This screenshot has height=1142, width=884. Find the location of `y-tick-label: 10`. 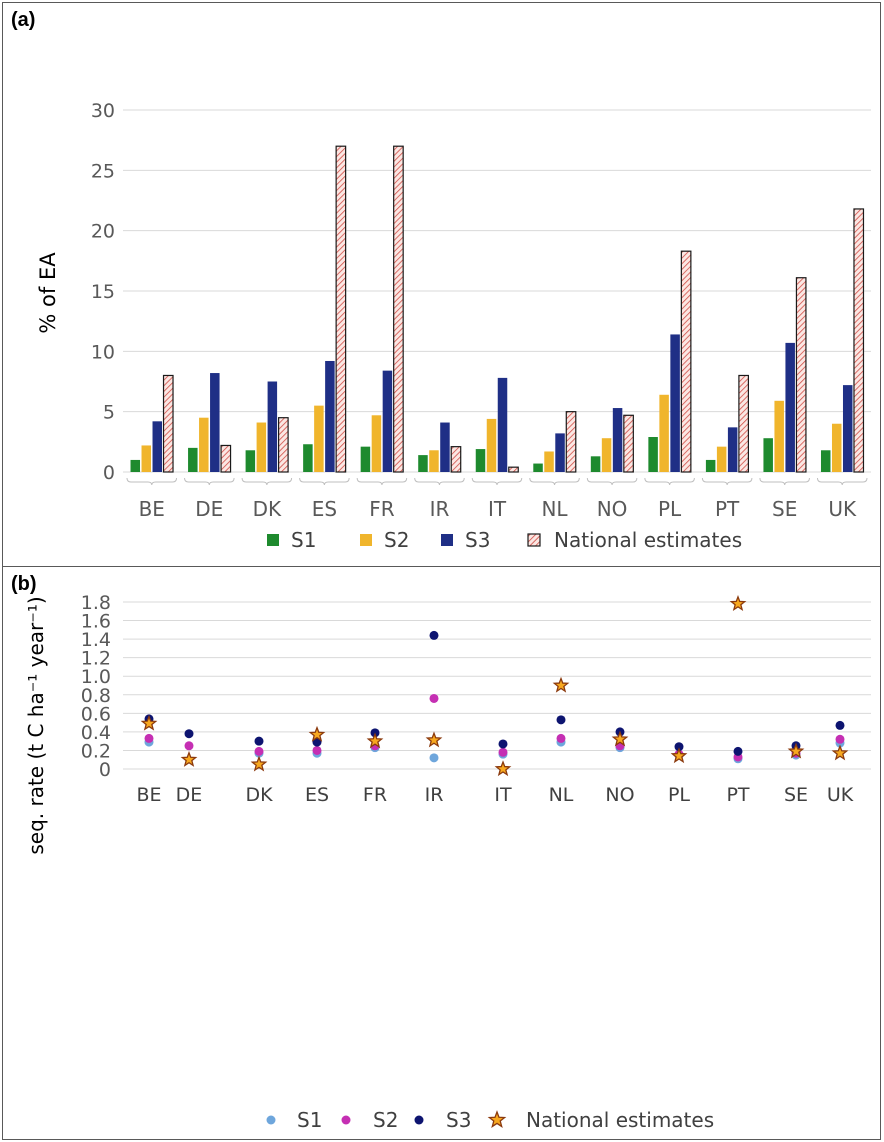

y-tick-label: 10 is located at coordinates (103, 352).